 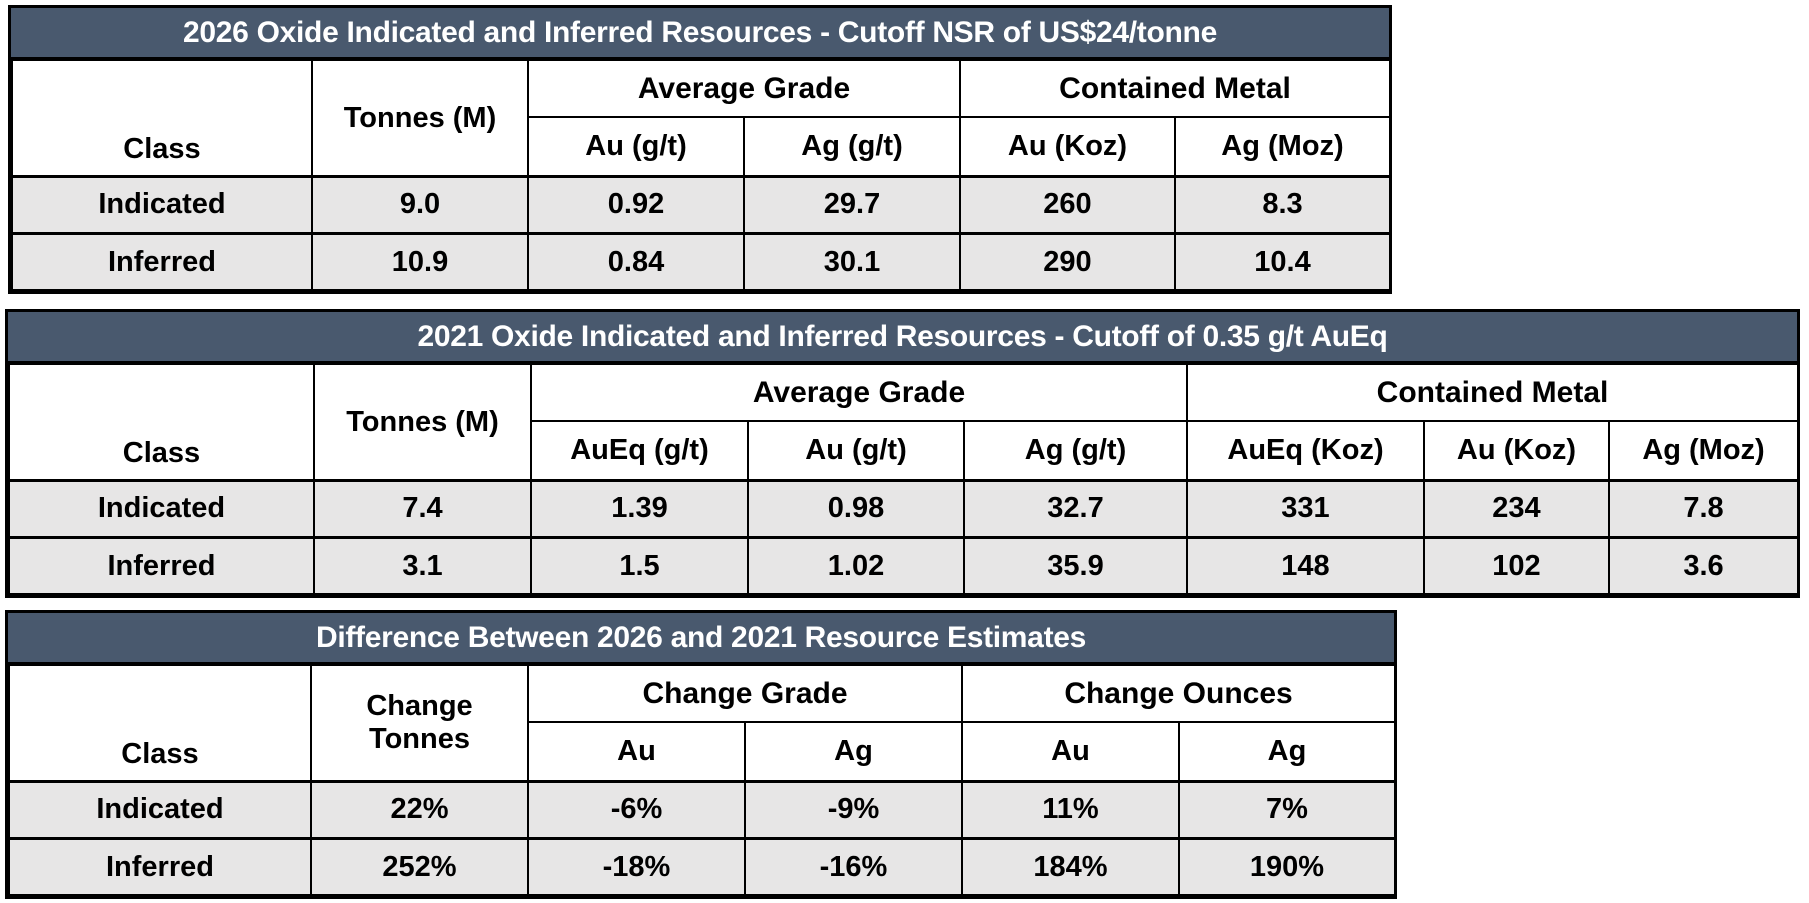 What do you see at coordinates (1075, 508) in the screenshot?
I see `value-cell: 32.7` at bounding box center [1075, 508].